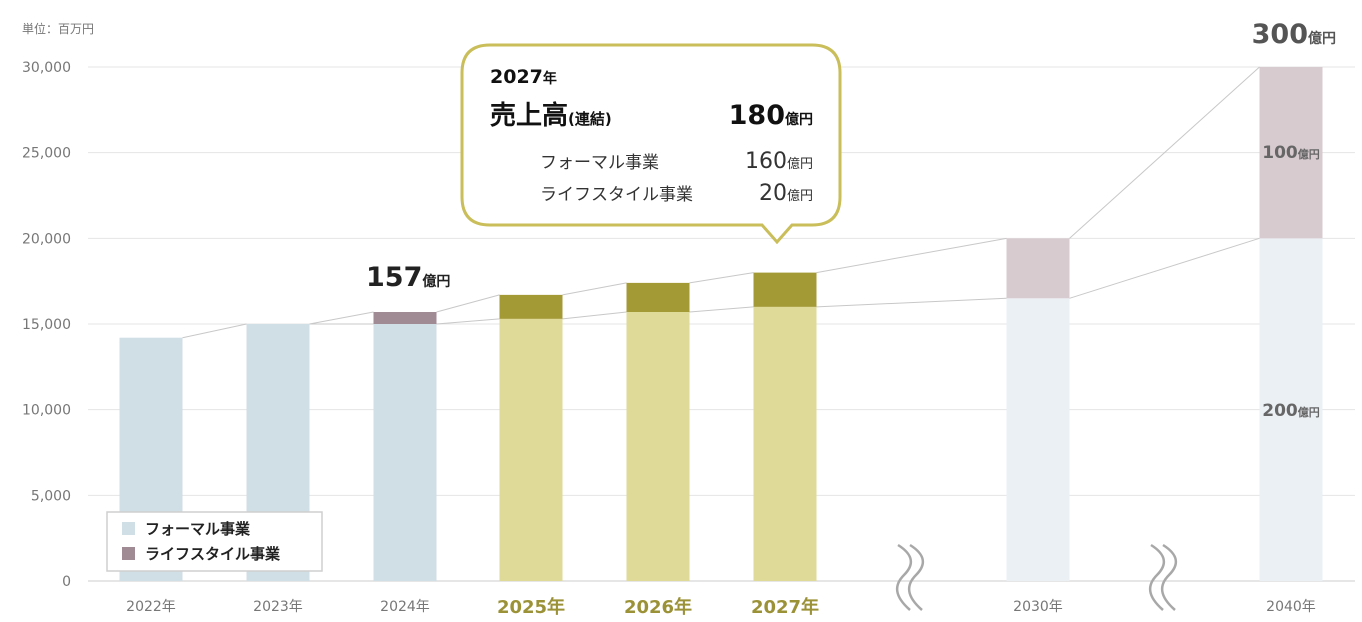 The height and width of the screenshot is (622, 1362). I want to click on y-tick-label: 10,000, so click(46, 411).